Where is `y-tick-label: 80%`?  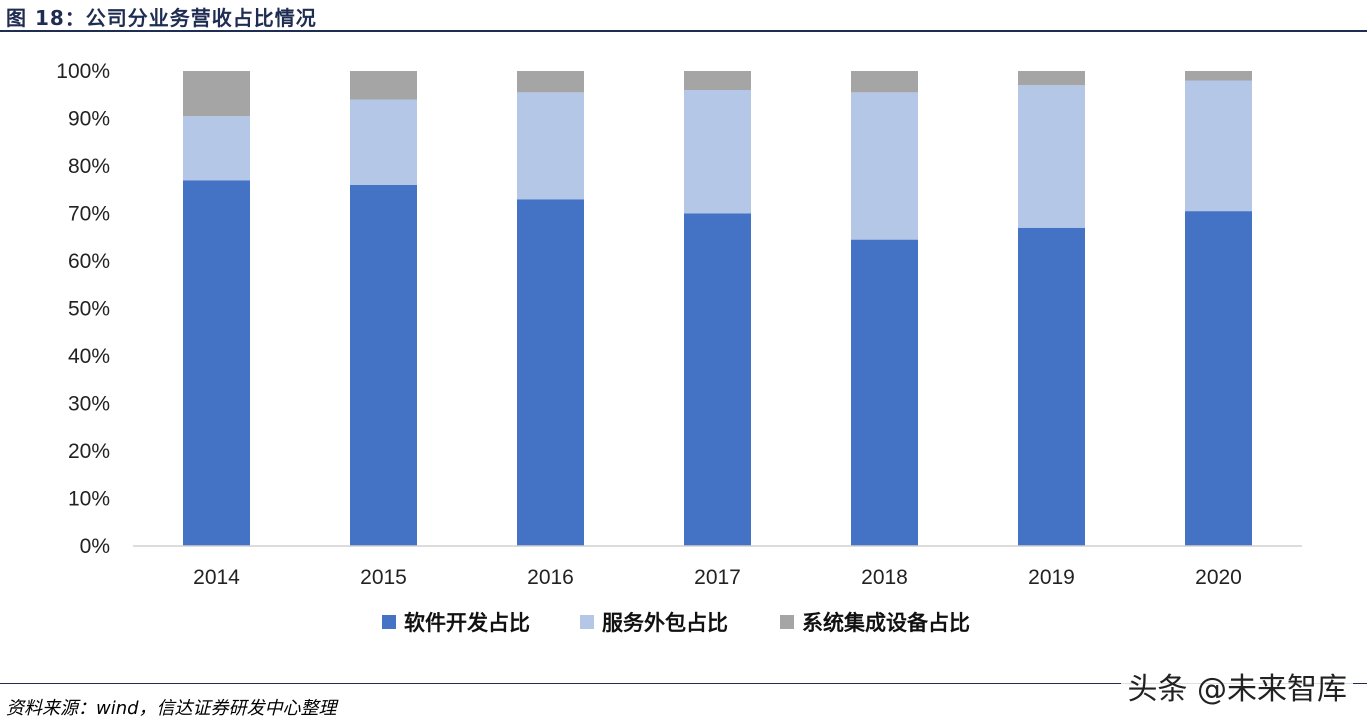
y-tick-label: 80% is located at coordinates (89, 166).